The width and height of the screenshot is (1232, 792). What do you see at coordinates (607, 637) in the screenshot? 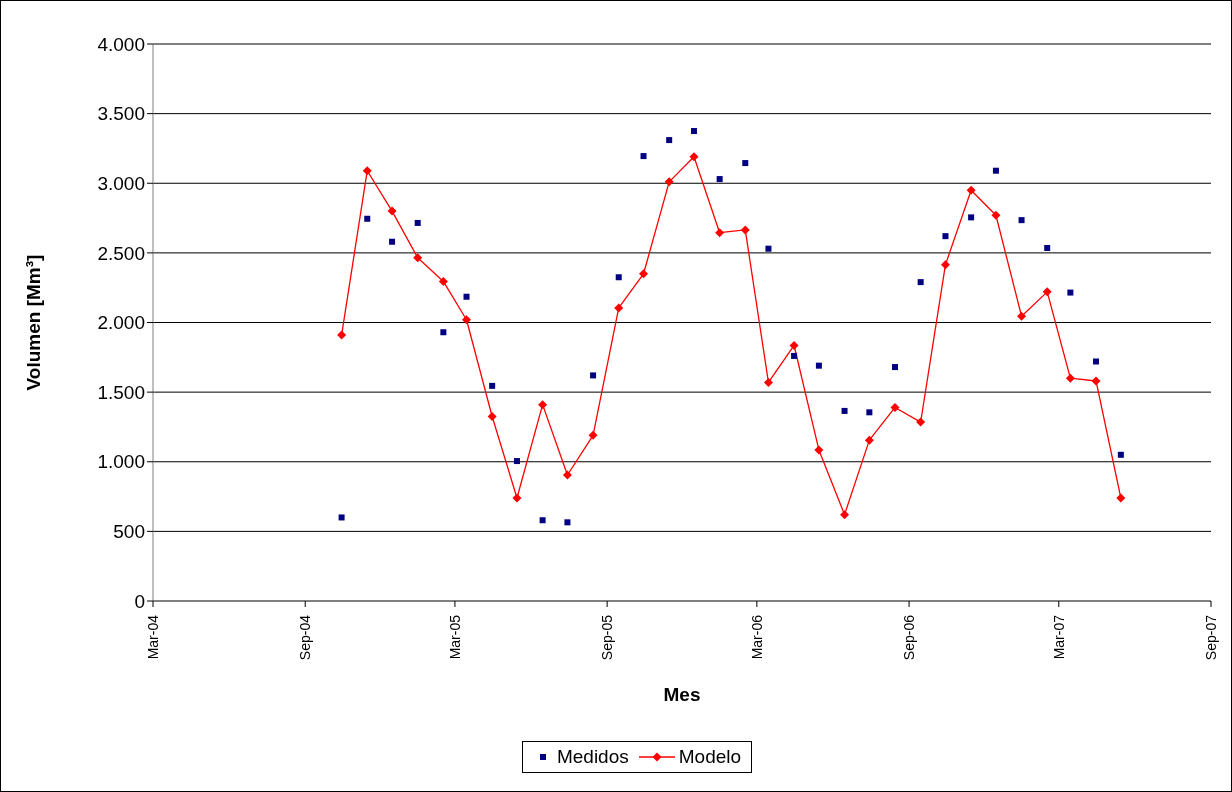
I see `x-tick-label: Sep-05` at bounding box center [607, 637].